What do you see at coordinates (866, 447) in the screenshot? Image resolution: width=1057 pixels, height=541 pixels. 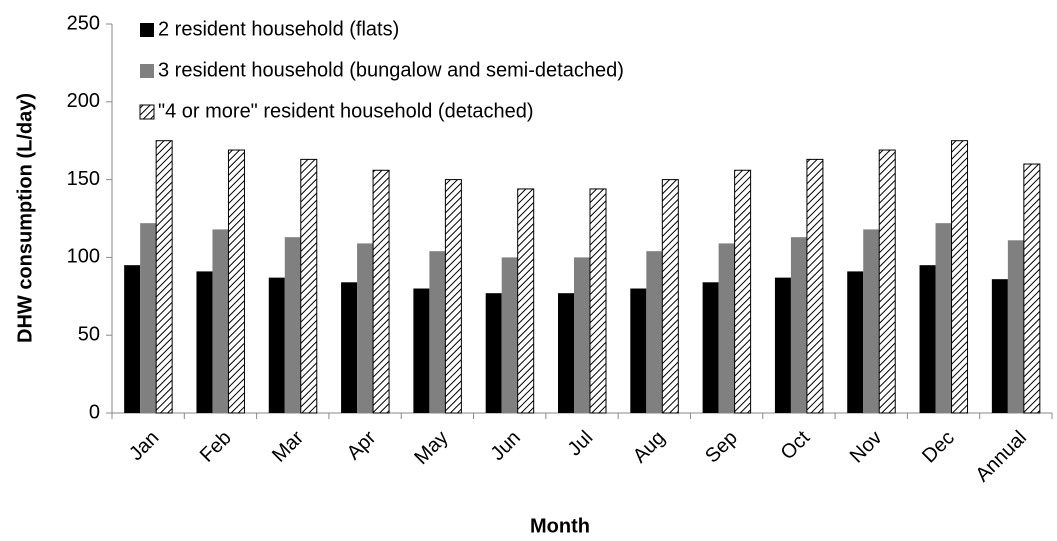 I see `x-tick-label: Nov` at bounding box center [866, 447].